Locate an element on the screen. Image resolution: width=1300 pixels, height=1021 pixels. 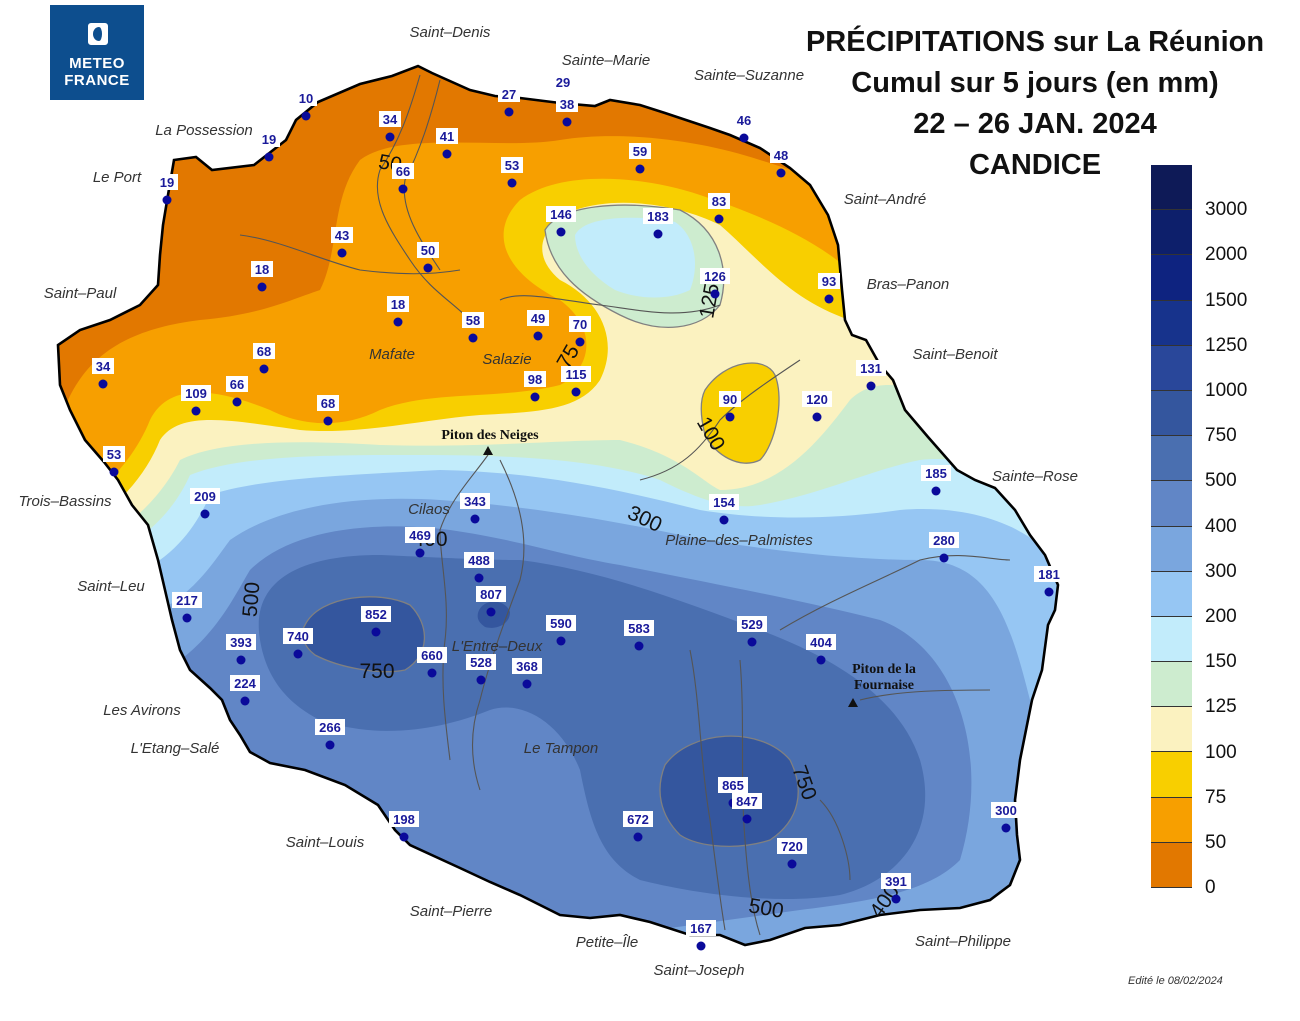
town-label: Saint–Pierre is located at coordinates (451, 911).